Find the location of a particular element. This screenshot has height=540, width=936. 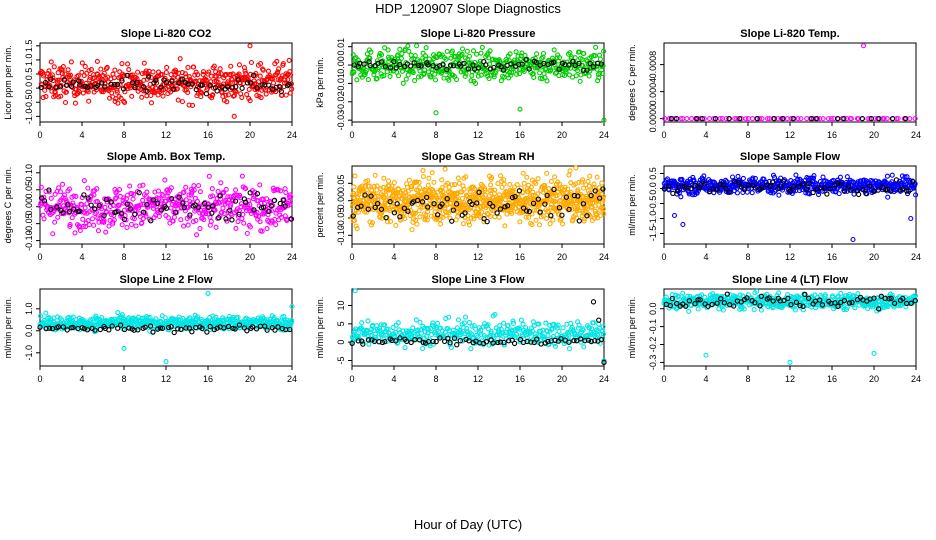

x-tick-label: 4 is located at coordinates (81, 135).